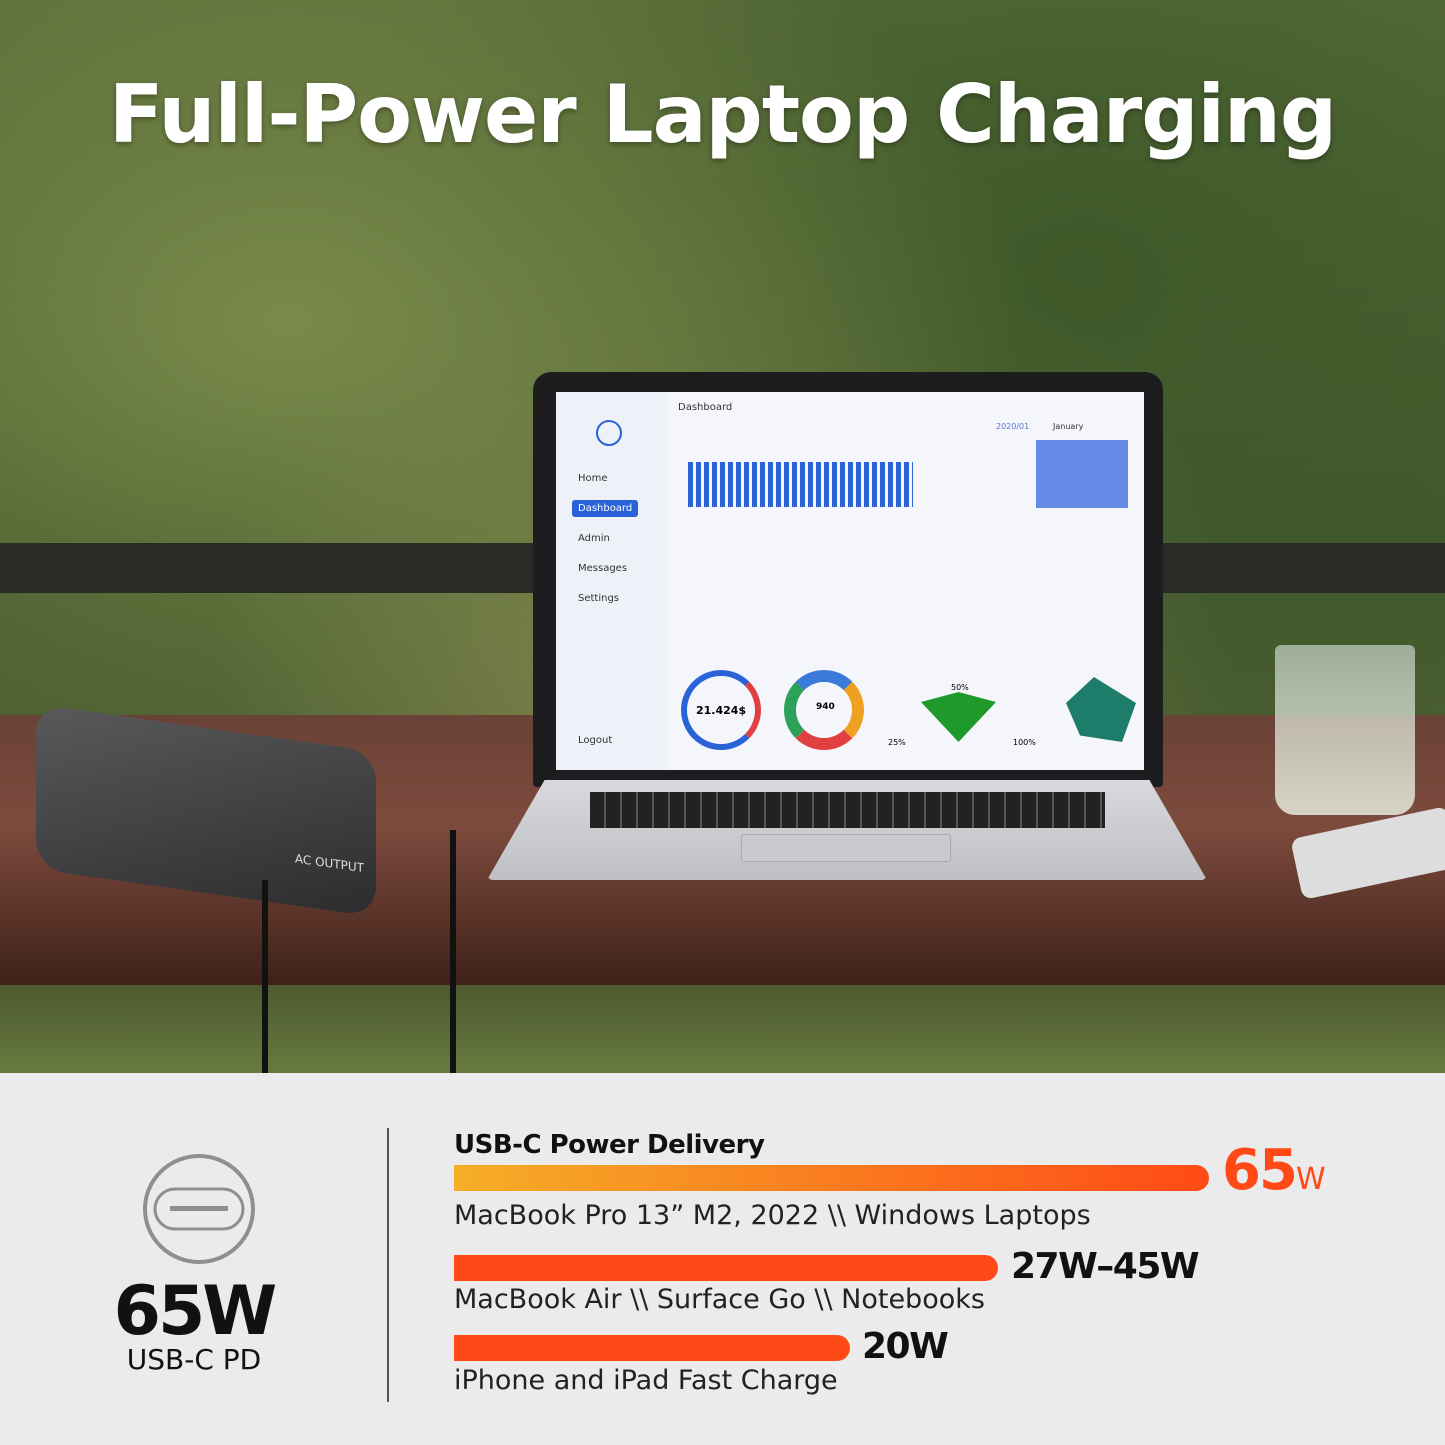  I want to click on nav-logout: Logout, so click(595, 740).